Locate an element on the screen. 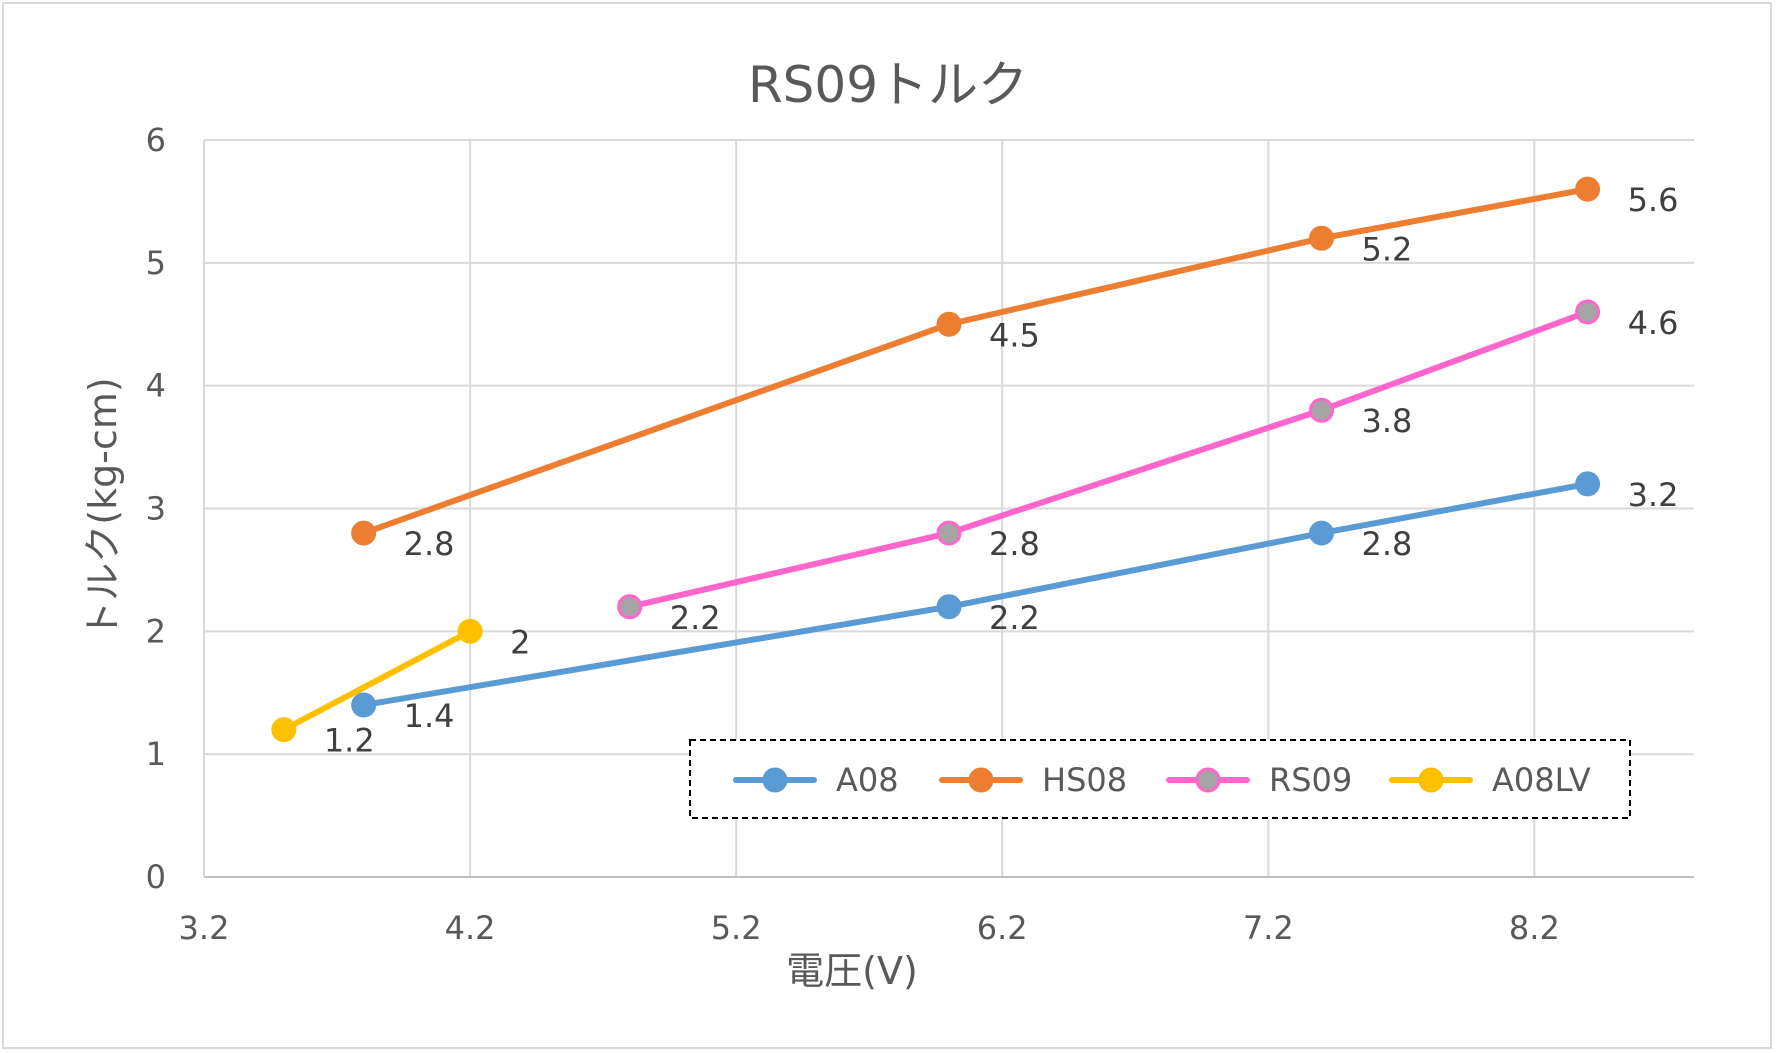 The width and height of the screenshot is (1776, 1053). data-label-rs09: 2.8 is located at coordinates (1014, 544).